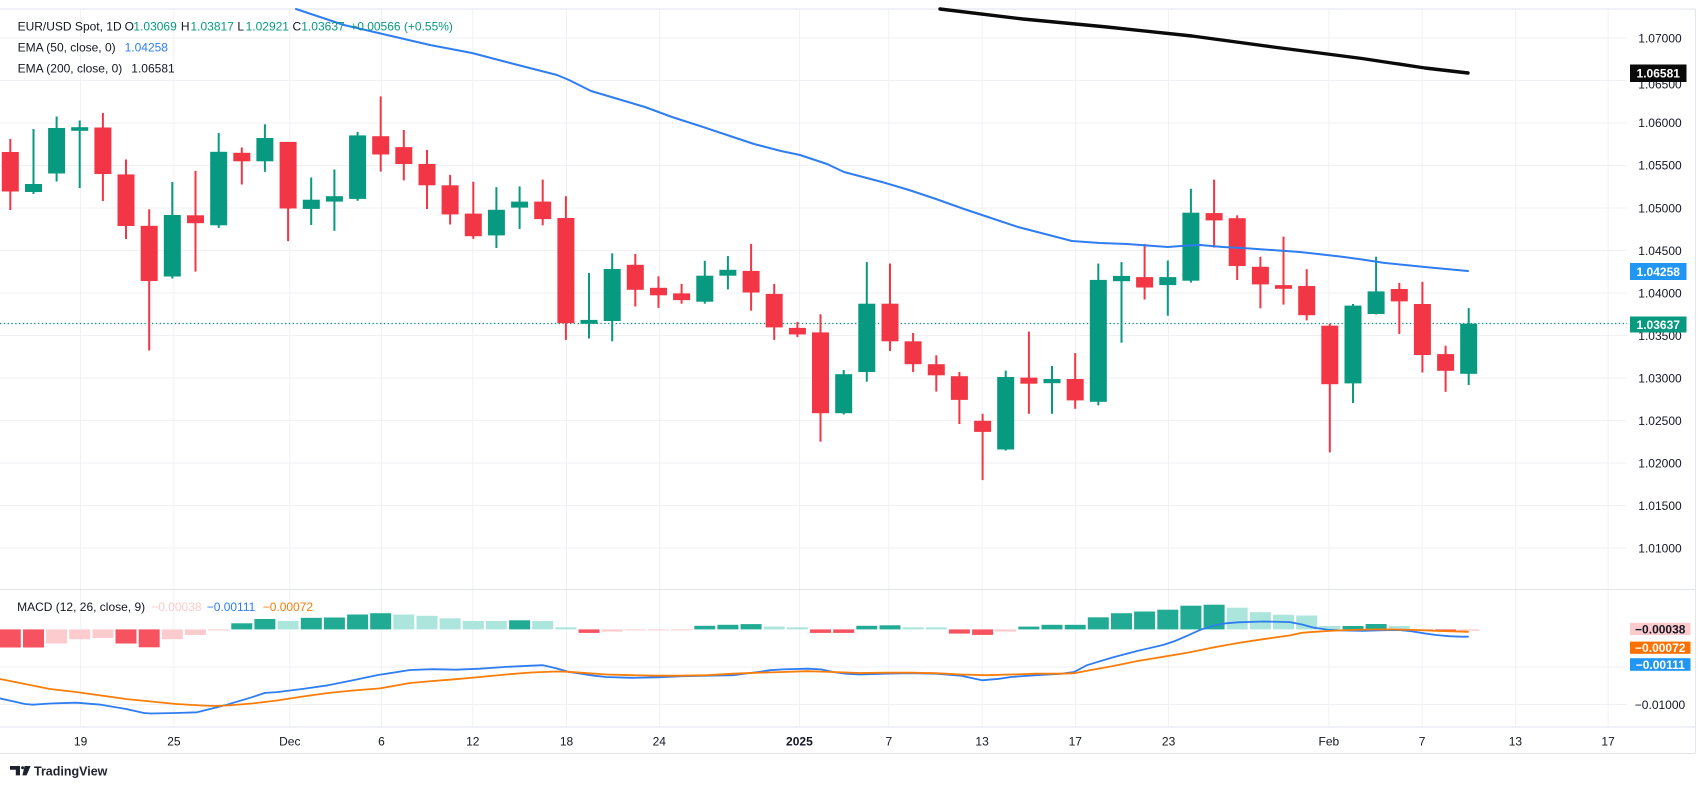 The height and width of the screenshot is (794, 1706). What do you see at coordinates (1660, 463) in the screenshot?
I see `svg-text: 1.02000` at bounding box center [1660, 463].